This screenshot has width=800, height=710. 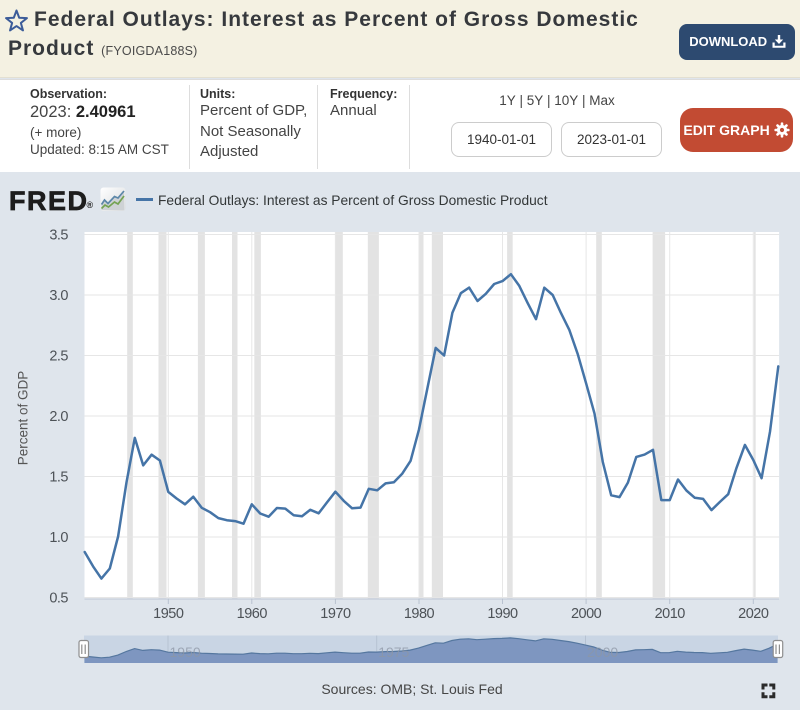 I want to click on svg-text: 1980, so click(x=419, y=614).